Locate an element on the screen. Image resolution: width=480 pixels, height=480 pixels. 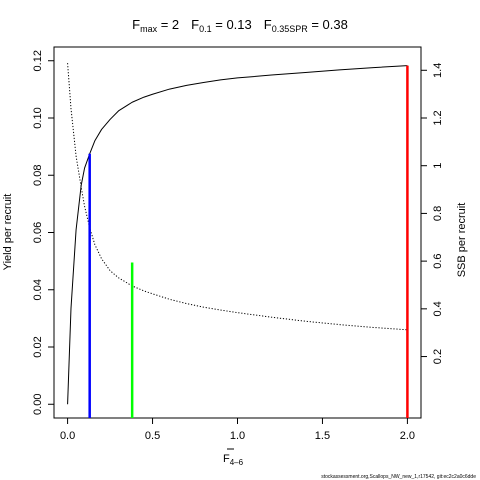
y-left-tick-label-2: 0.04 is located at coordinates (38, 289).